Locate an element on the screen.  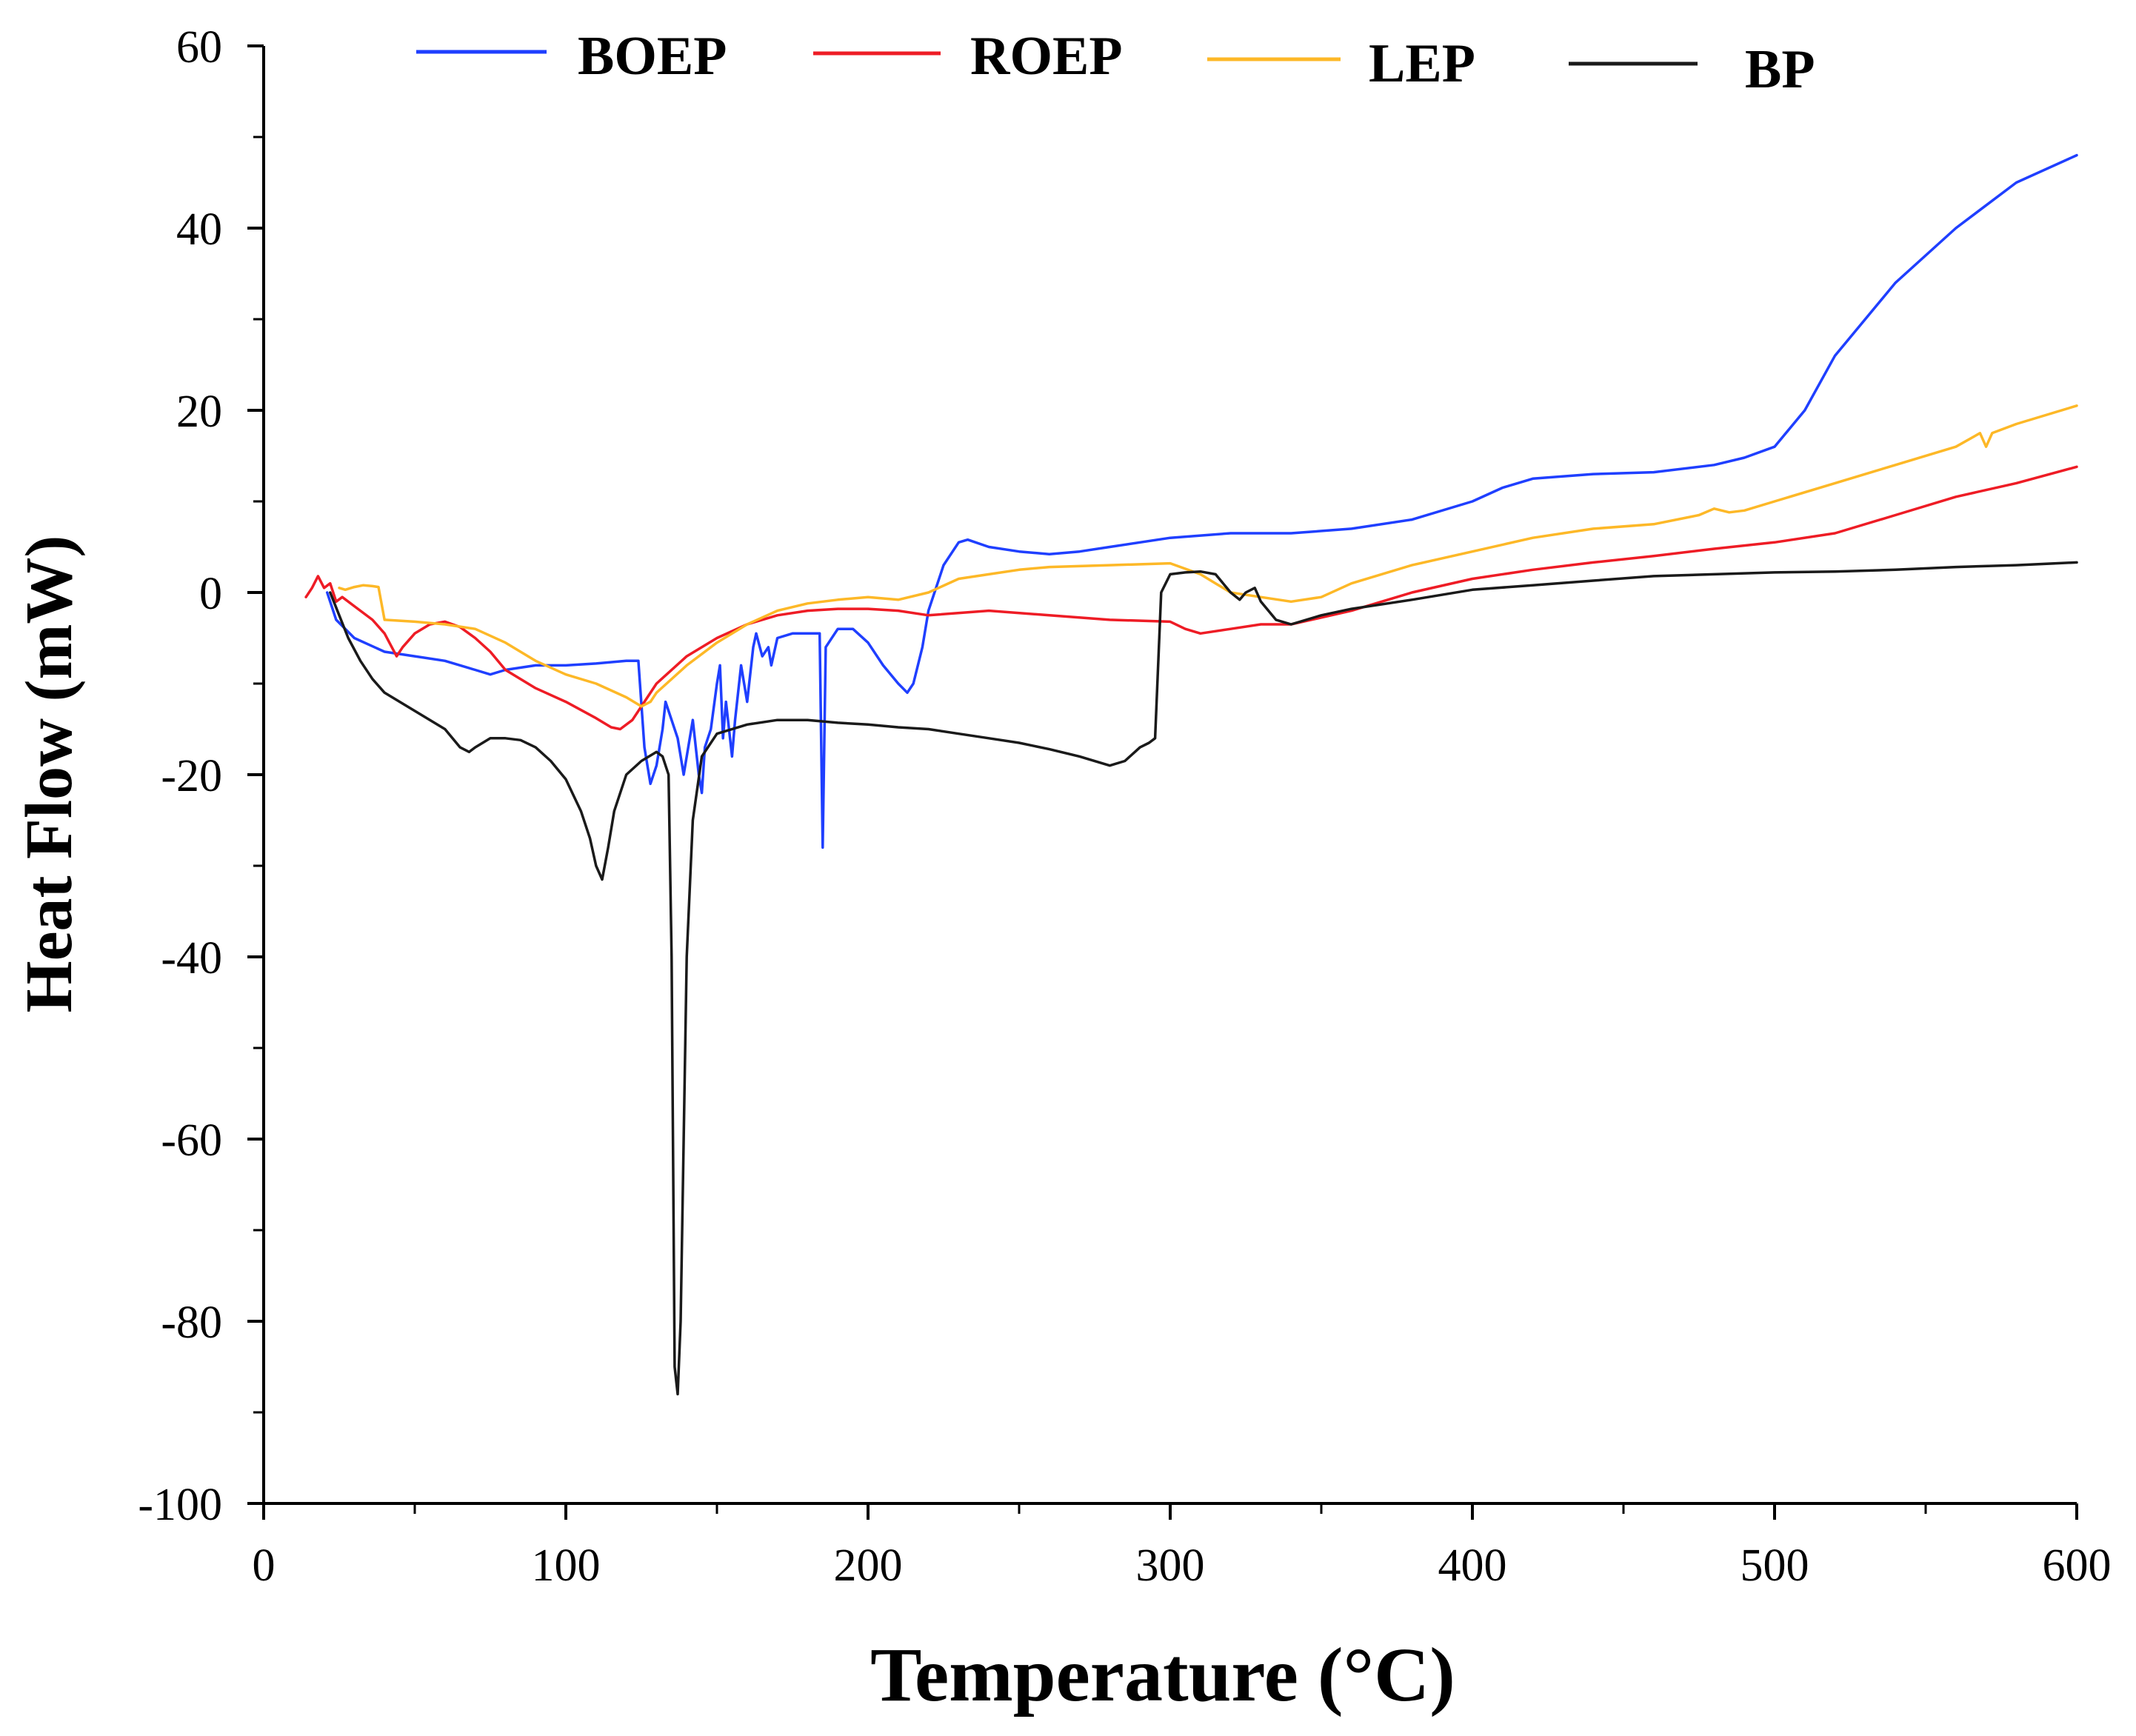
series-line-roep is located at coordinates (1191, 598).